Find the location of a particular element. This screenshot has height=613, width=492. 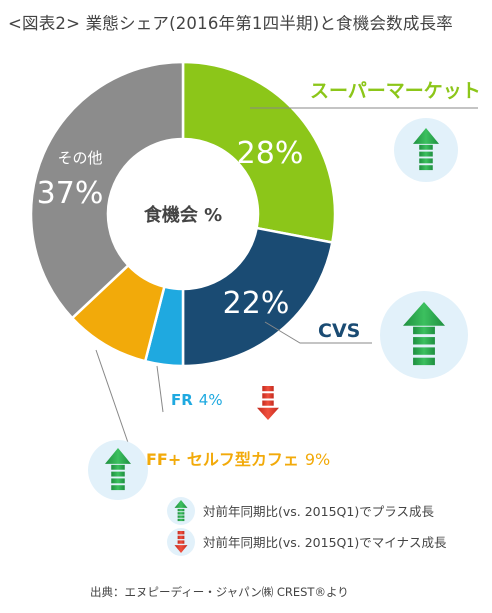

value-label-slice-0: 28% is located at coordinates (270, 153).